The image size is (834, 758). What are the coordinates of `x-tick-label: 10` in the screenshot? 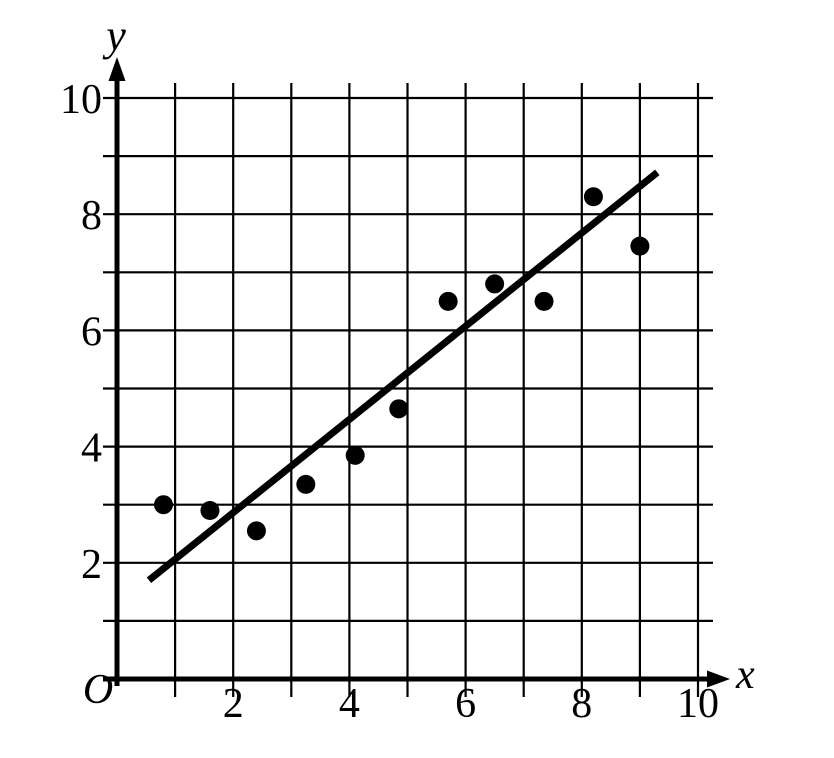 It's located at (698, 704).